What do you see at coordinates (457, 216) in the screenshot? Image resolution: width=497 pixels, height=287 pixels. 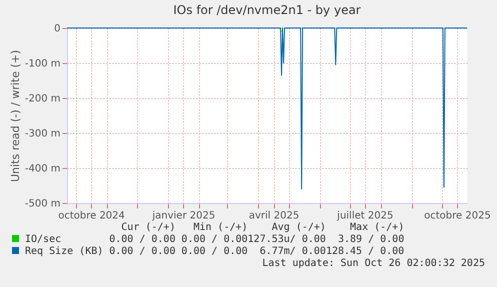 I see `x-tick-label: octobre 2025` at bounding box center [457, 216].